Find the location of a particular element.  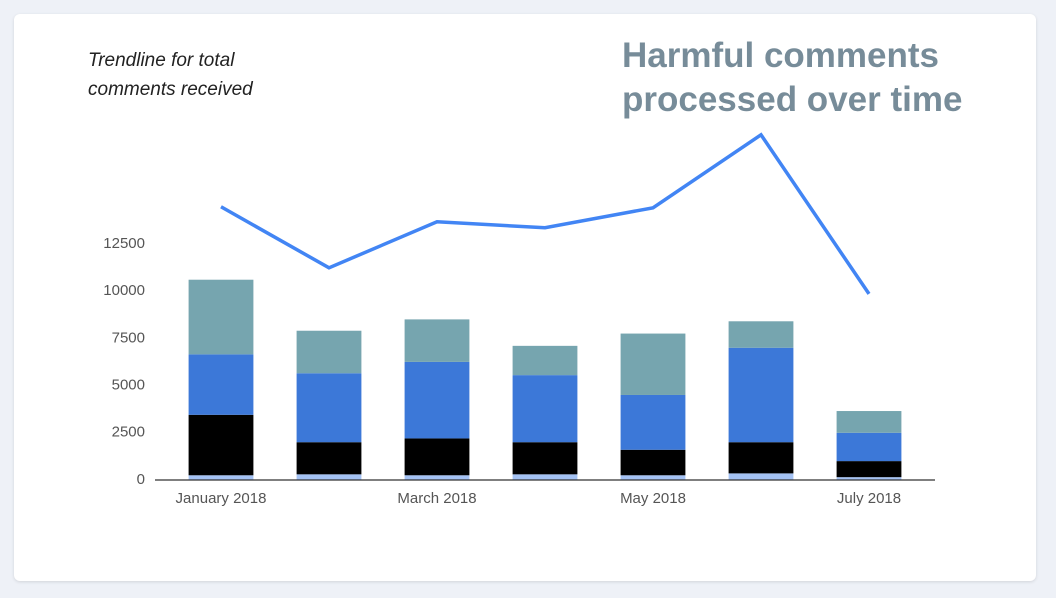

y-tick-label: 2500 is located at coordinates (128, 432).